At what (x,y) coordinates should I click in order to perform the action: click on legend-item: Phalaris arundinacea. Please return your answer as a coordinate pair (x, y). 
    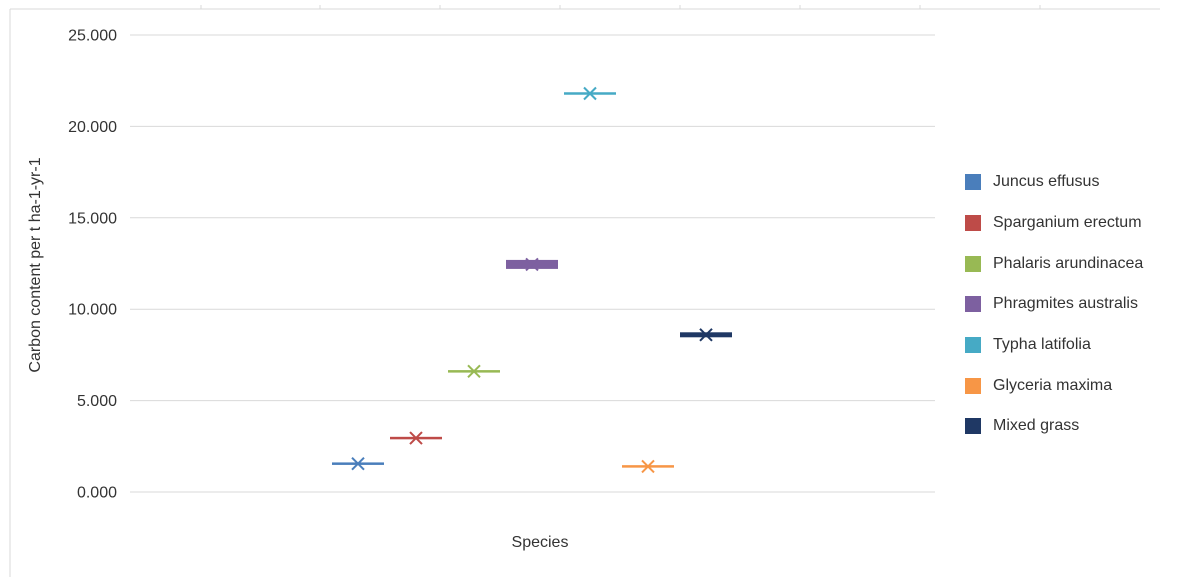
    Looking at the image, I should click on (1070, 263).